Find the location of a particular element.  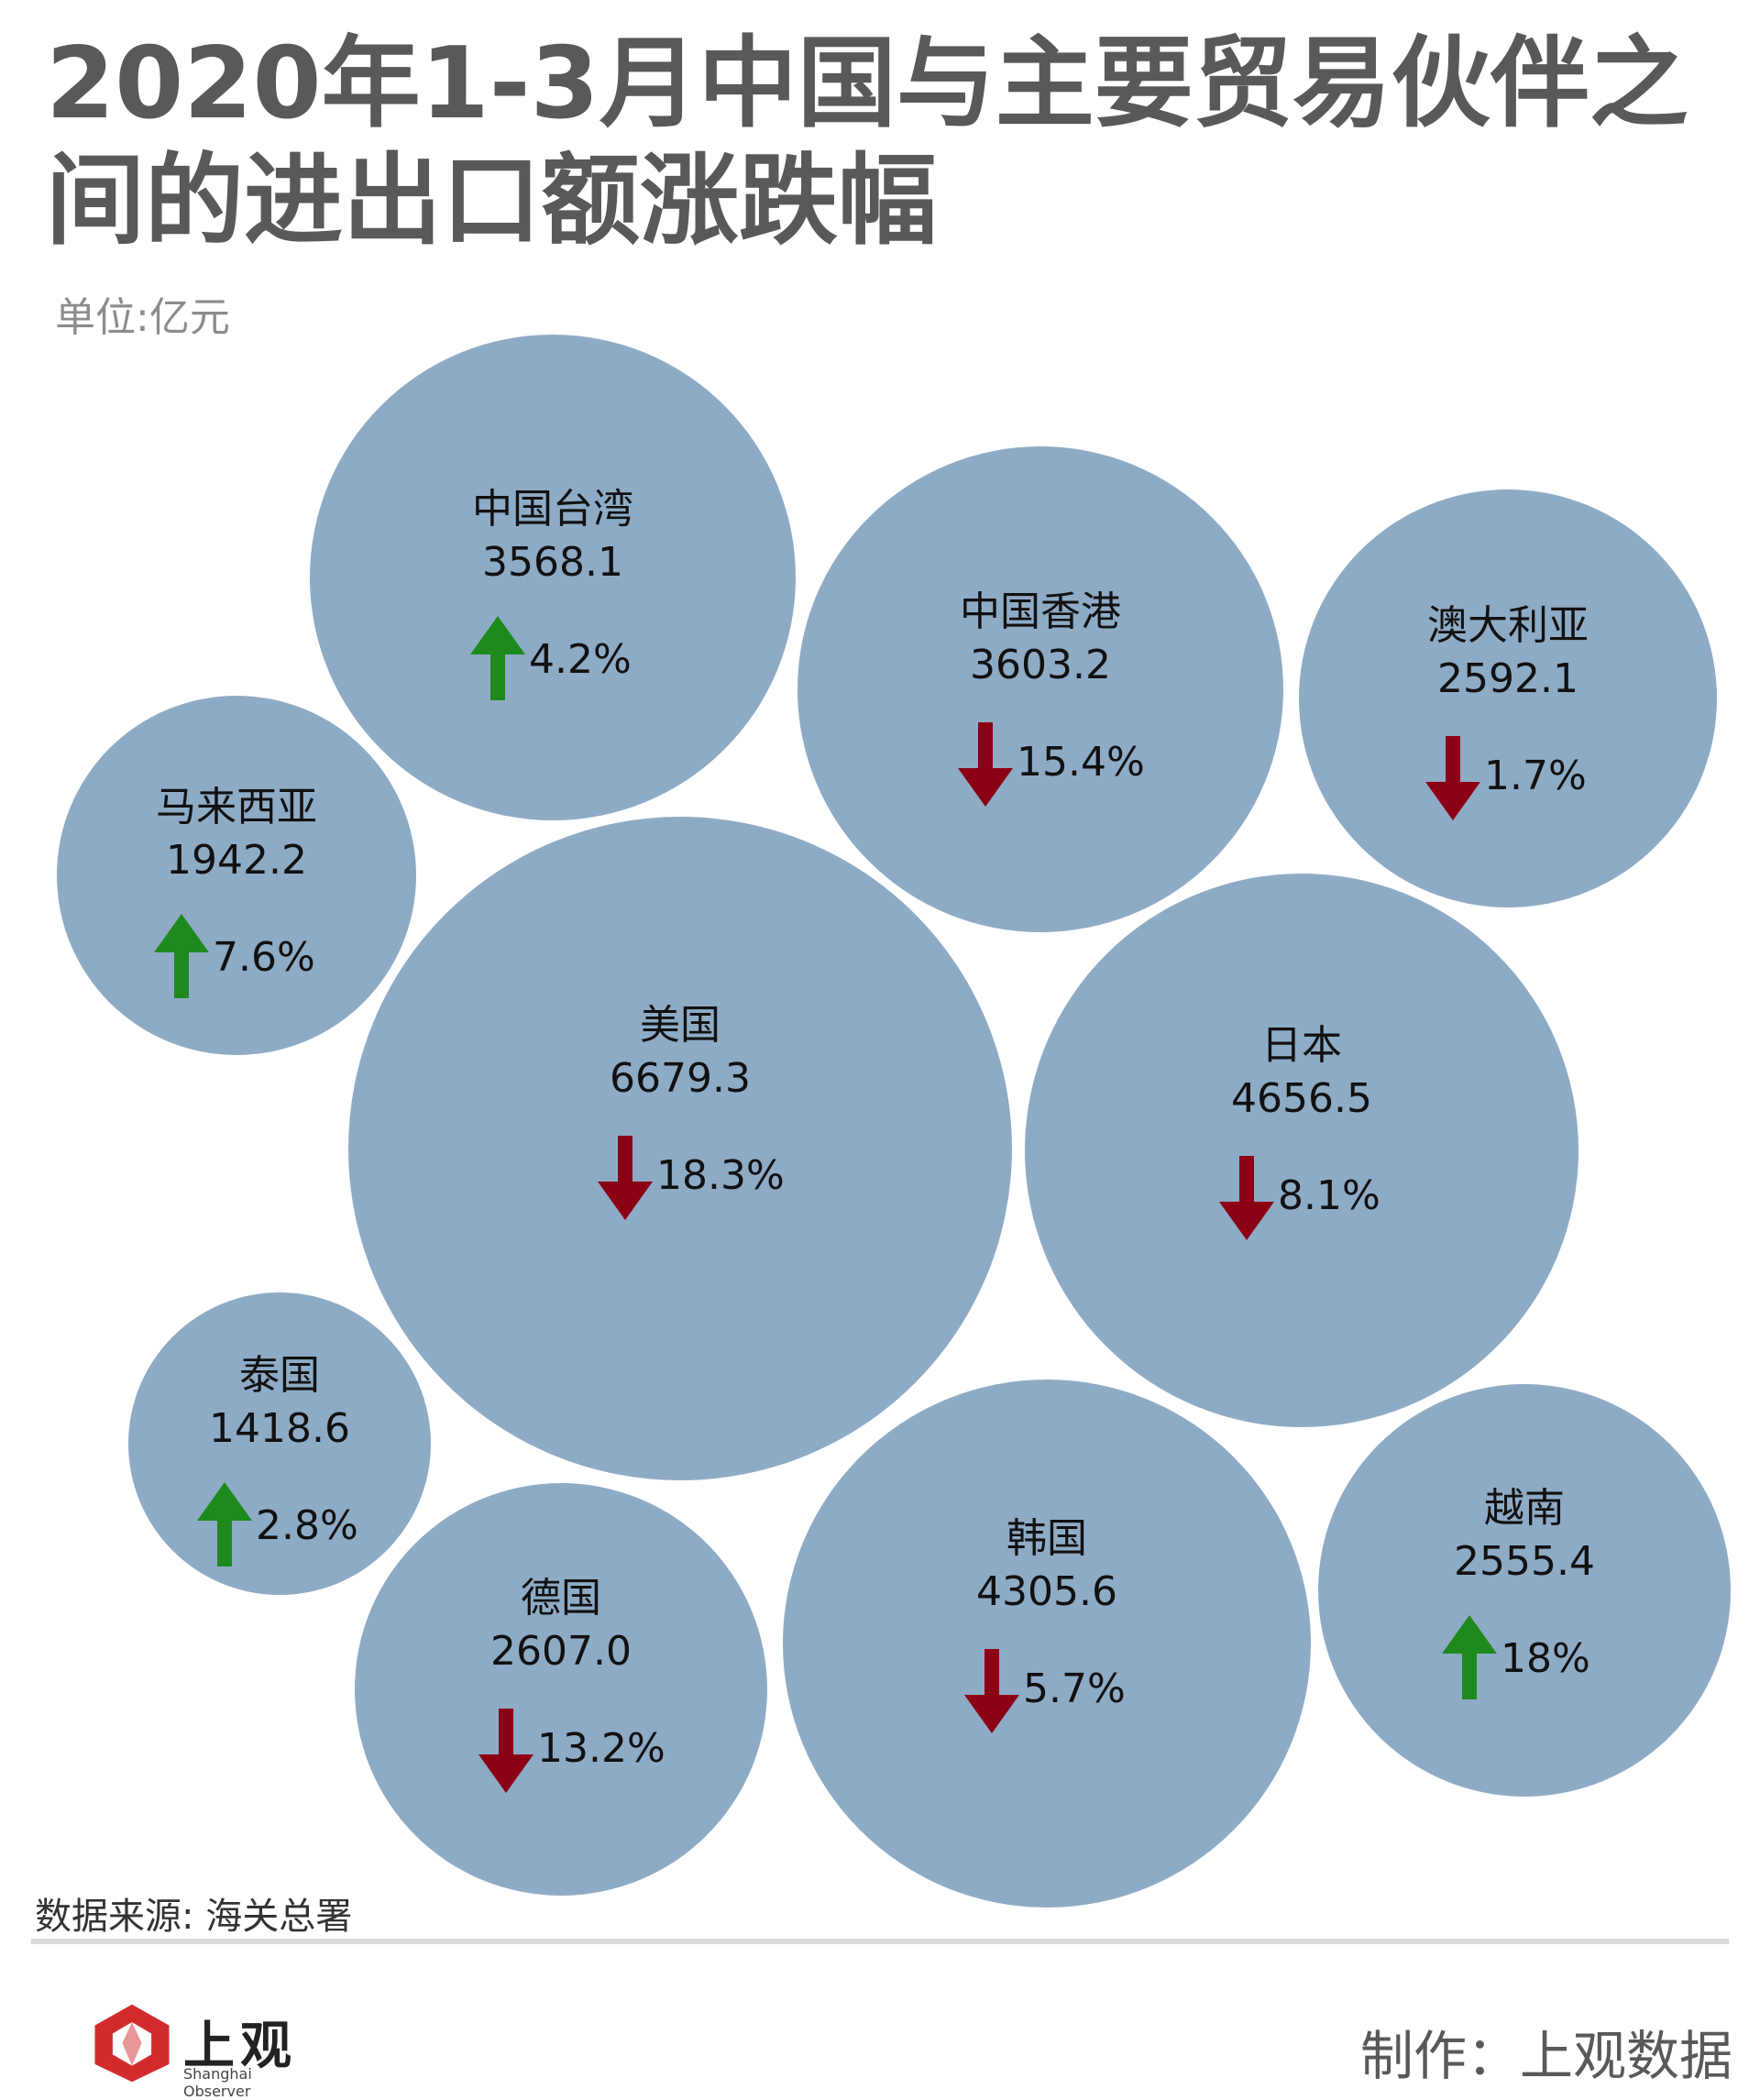

logo-mark-icon is located at coordinates (132, 2043).